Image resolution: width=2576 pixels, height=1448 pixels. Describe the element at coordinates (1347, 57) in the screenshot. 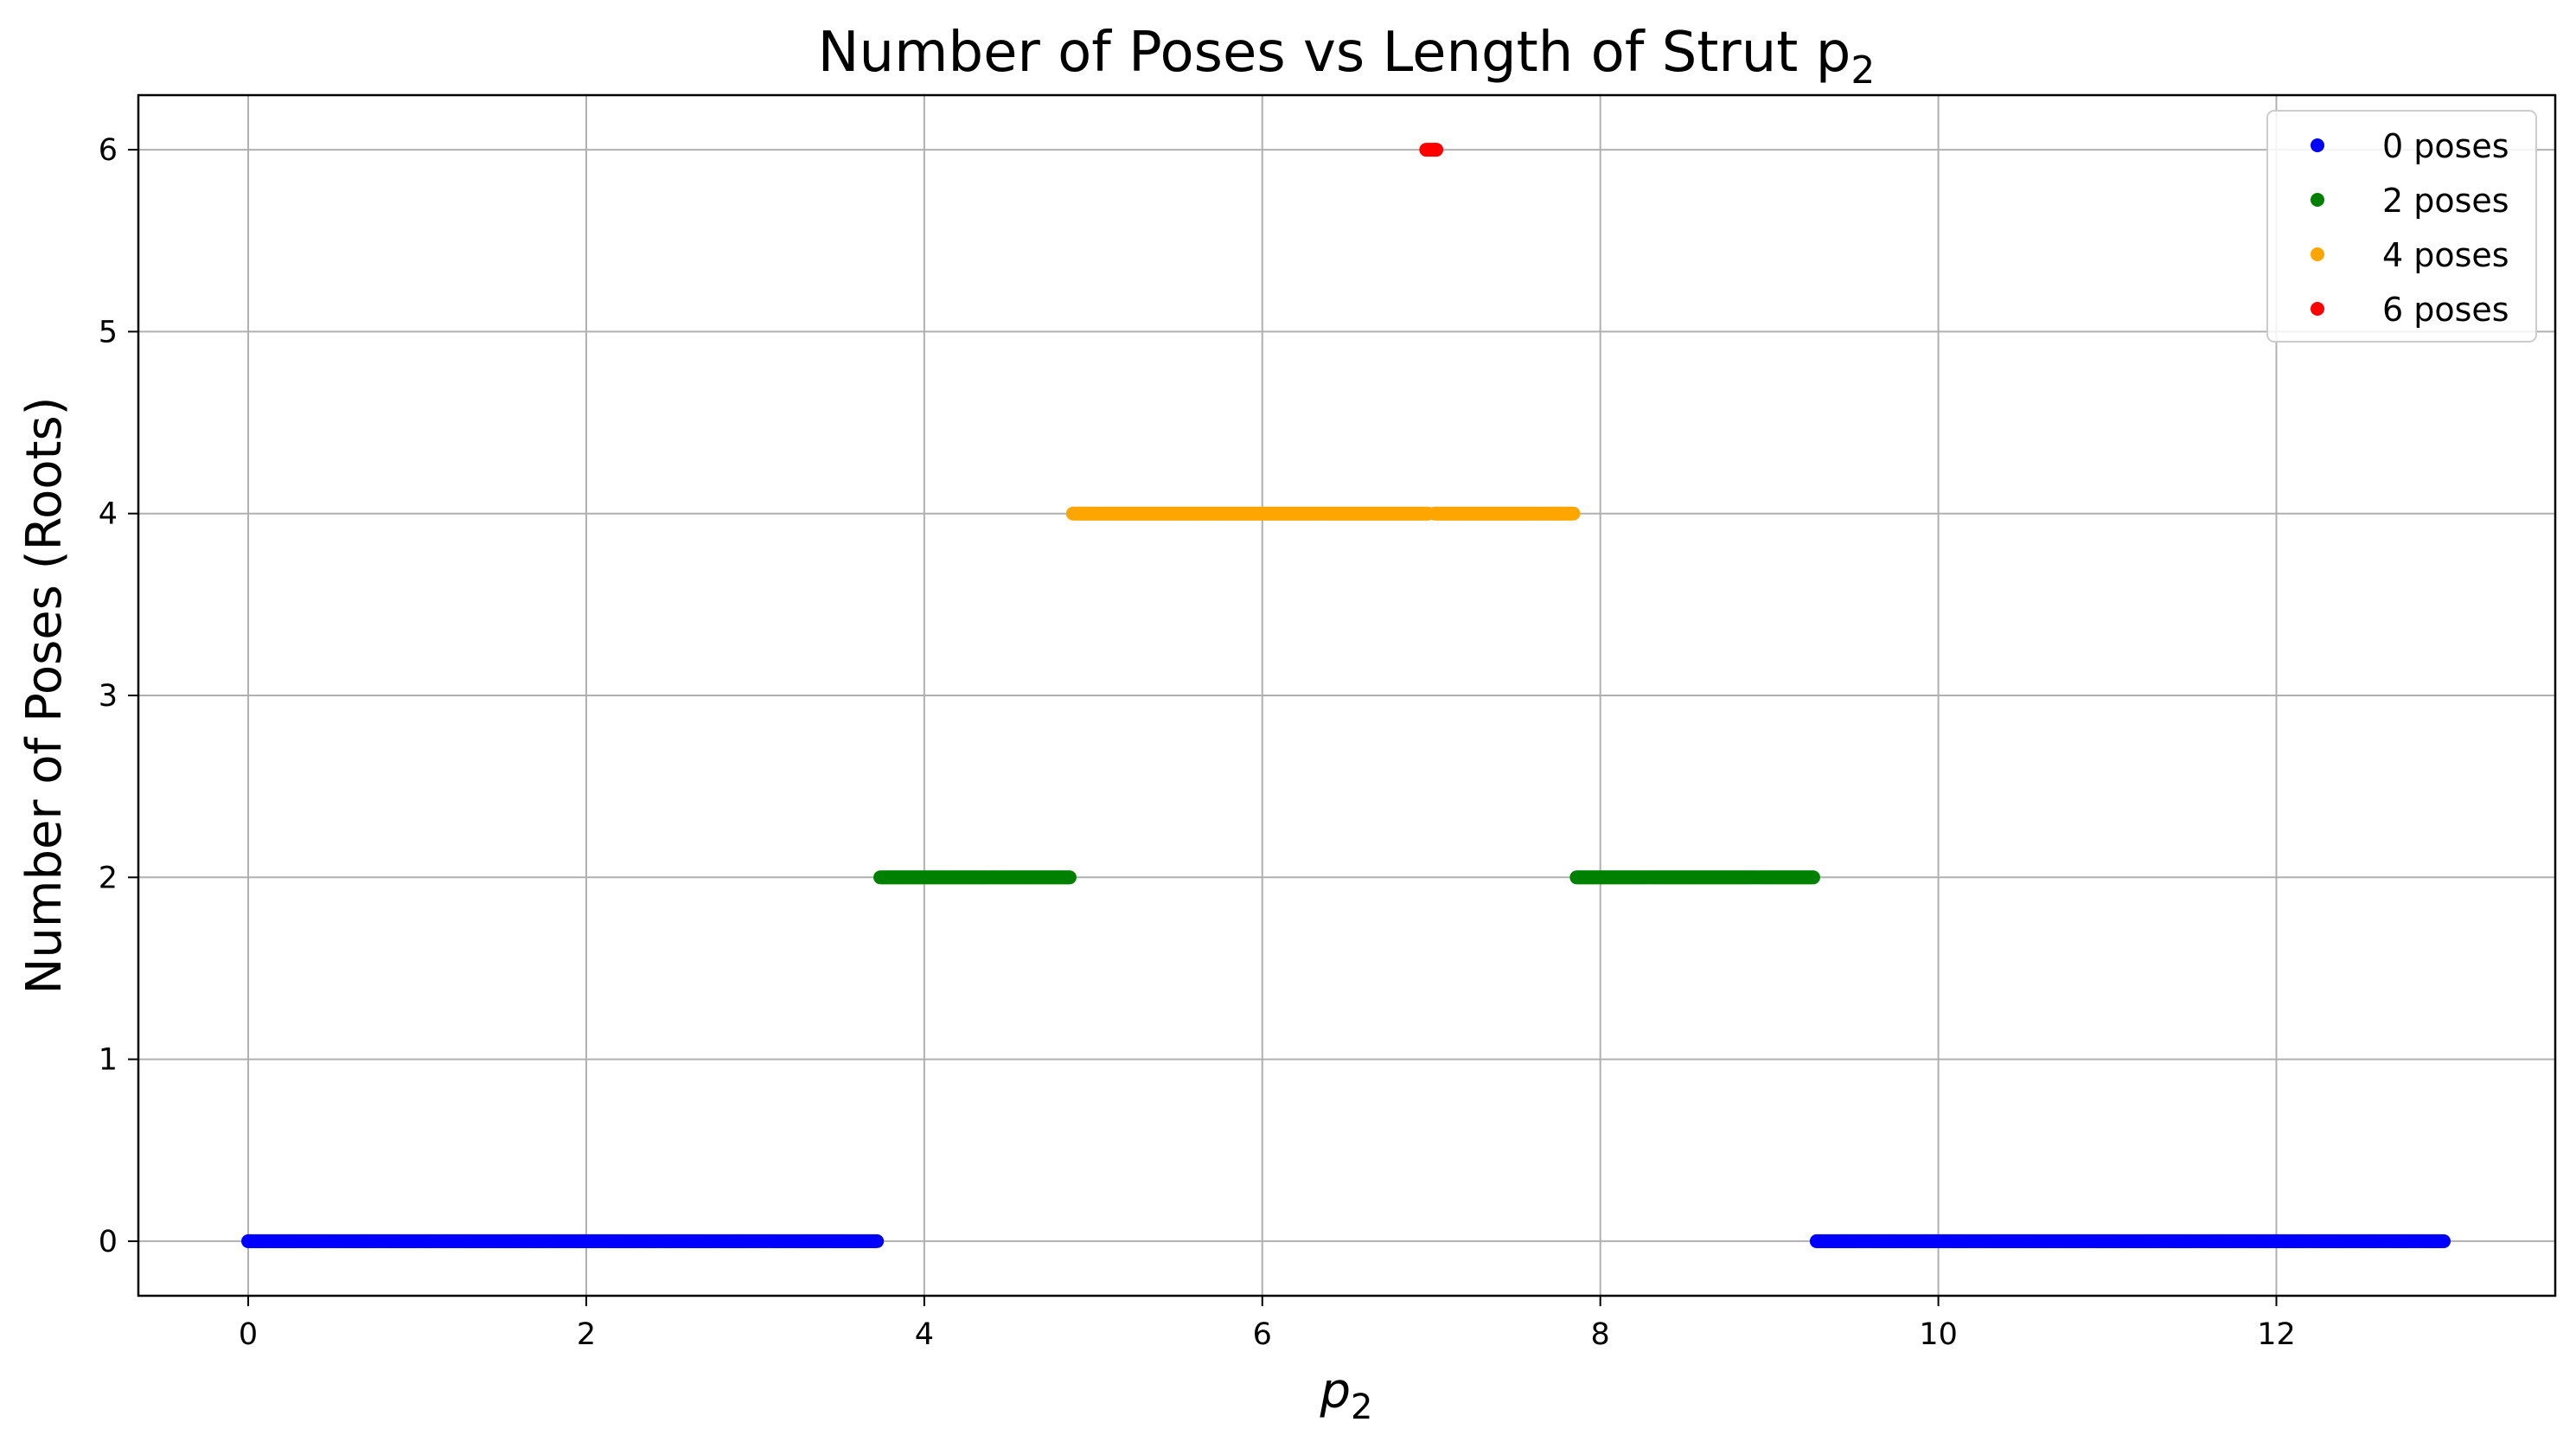

I see `chart-title: Number of Poses vs Length of Strut p2` at that location.